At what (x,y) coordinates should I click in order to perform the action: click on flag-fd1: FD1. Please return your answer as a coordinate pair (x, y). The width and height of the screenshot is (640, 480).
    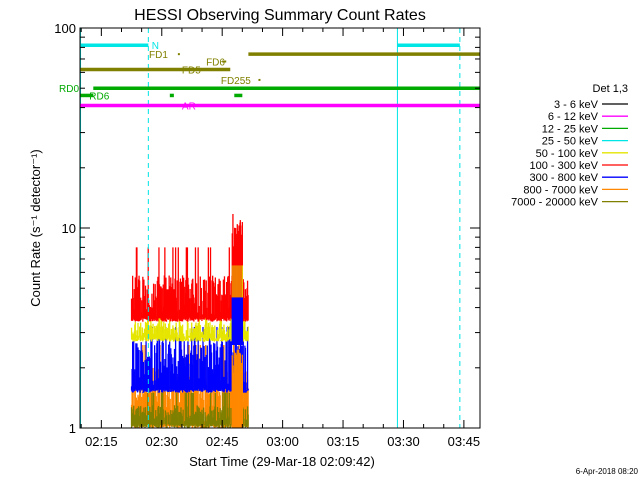
    Looking at the image, I should click on (164, 55).